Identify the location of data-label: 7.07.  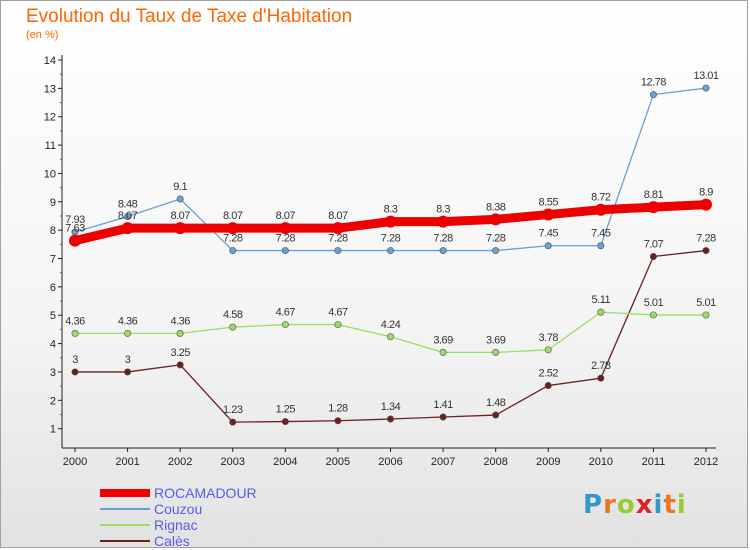
(654, 245).